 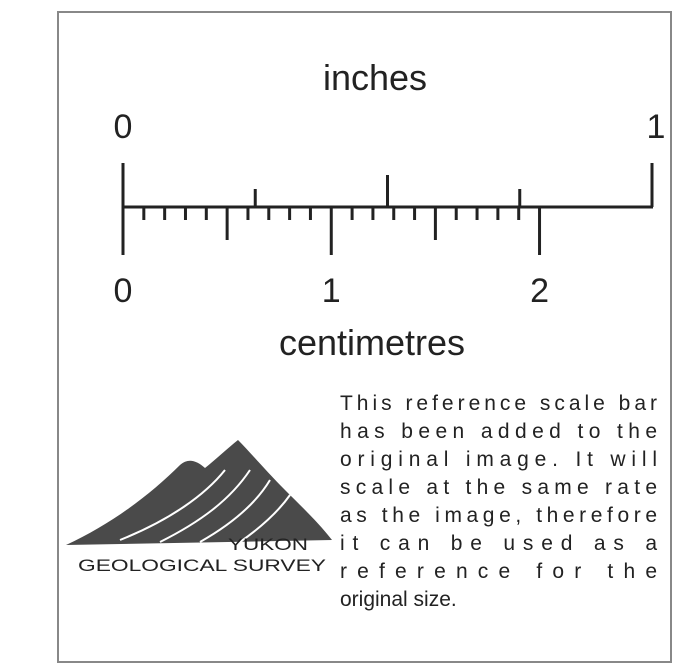 I want to click on note-line: original size., so click(x=398, y=599).